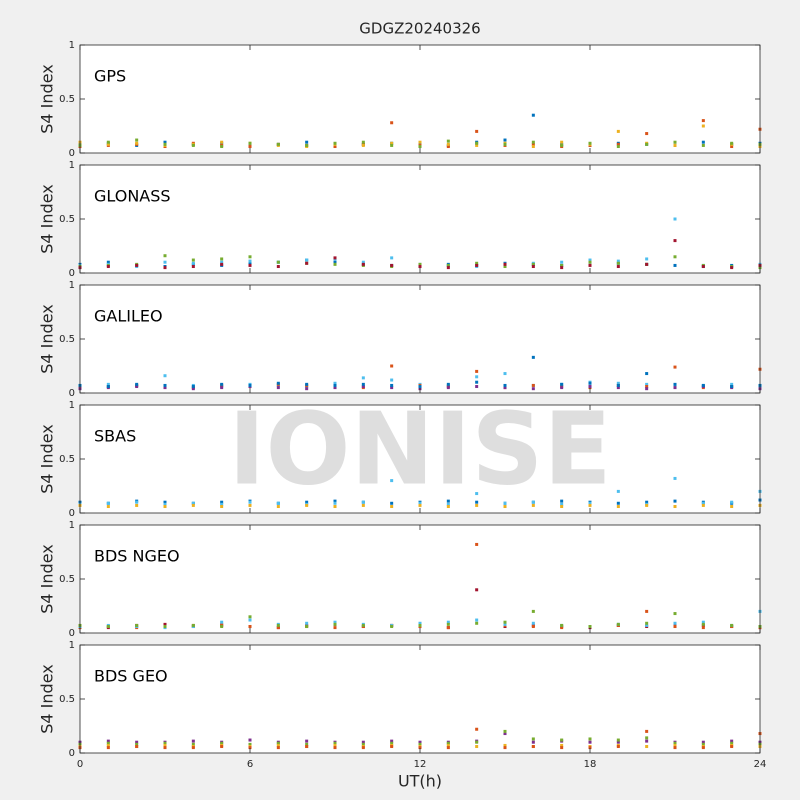 This screenshot has width=800, height=800. I want to click on panel-label: GPS, so click(110, 76).